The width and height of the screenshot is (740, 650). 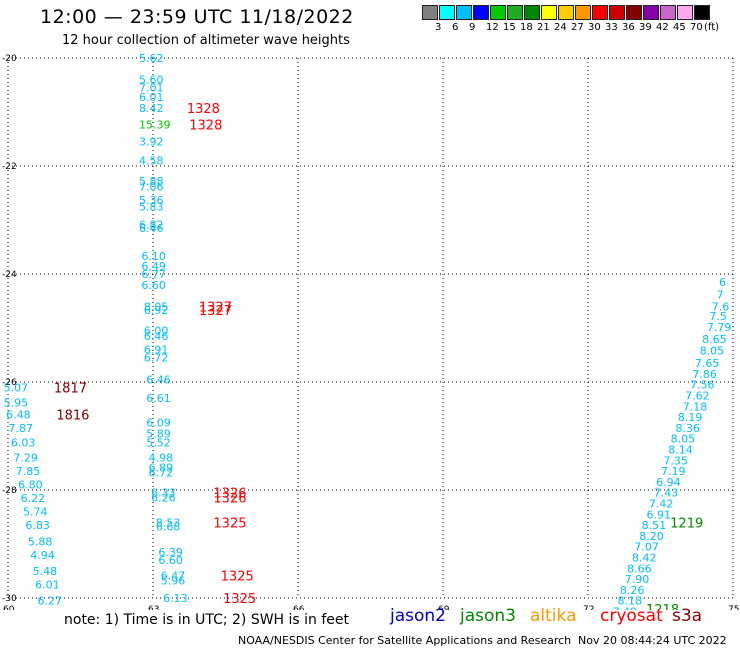 I want to click on wave-height-label: 5.88, so click(x=40, y=541).